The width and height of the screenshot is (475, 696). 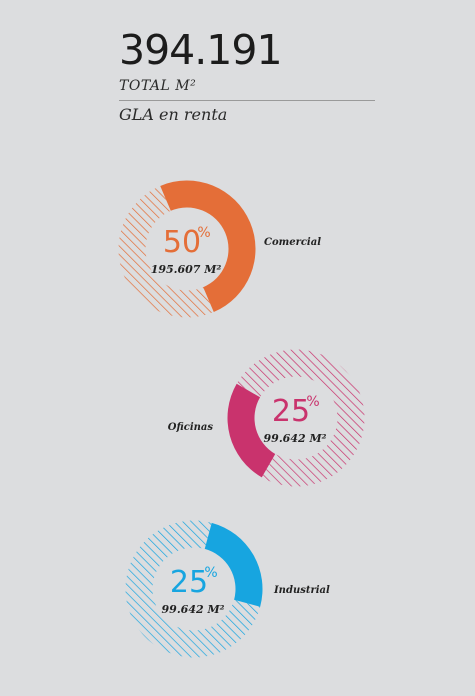 What do you see at coordinates (247, 100) in the screenshot?
I see `header-divider` at bounding box center [247, 100].